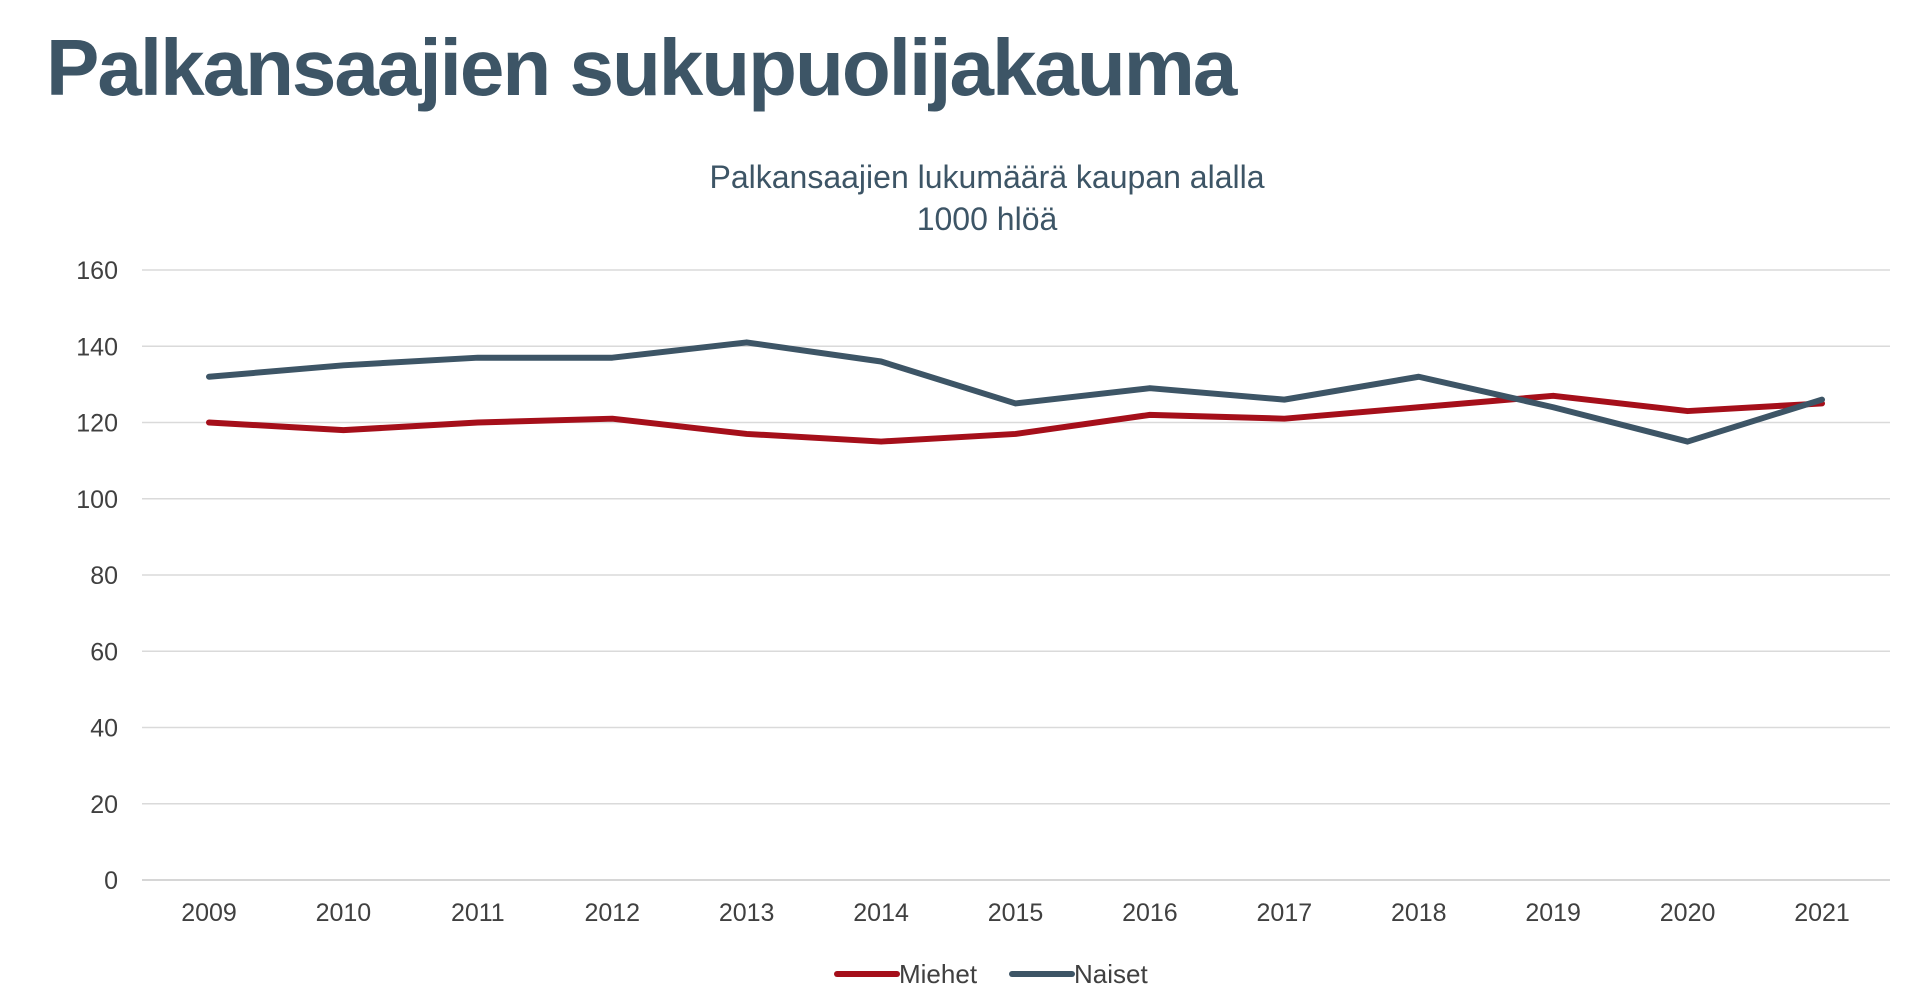 The image size is (1920, 1008). I want to click on chart-title: Palkansaajien lukumäärä kaupan alalla, so click(986, 177).